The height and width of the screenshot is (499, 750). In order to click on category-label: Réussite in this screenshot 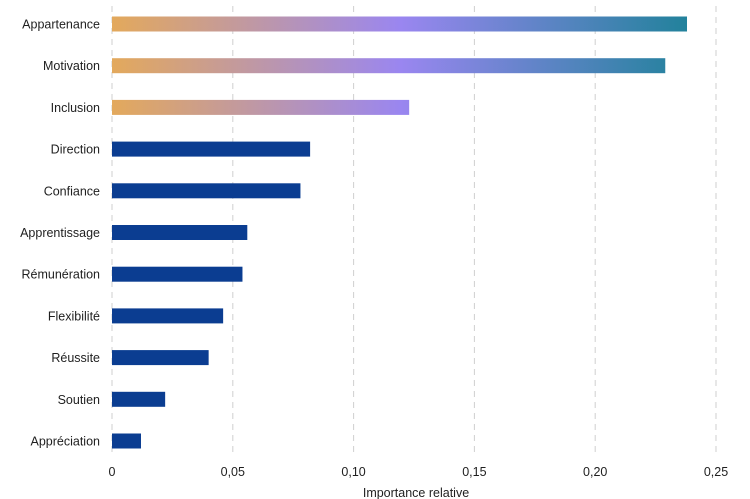, I will do `click(75, 358)`.